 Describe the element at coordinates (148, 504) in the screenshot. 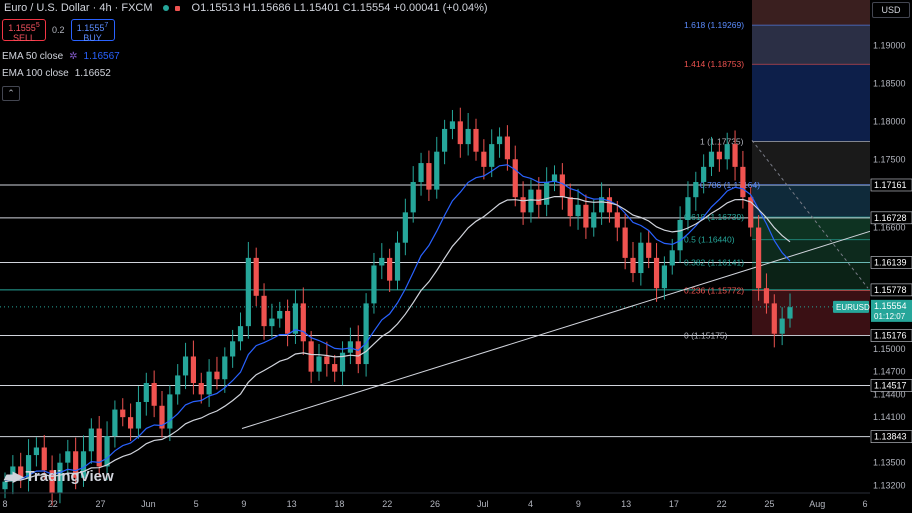

I see `date-tick-label: Jun` at that location.